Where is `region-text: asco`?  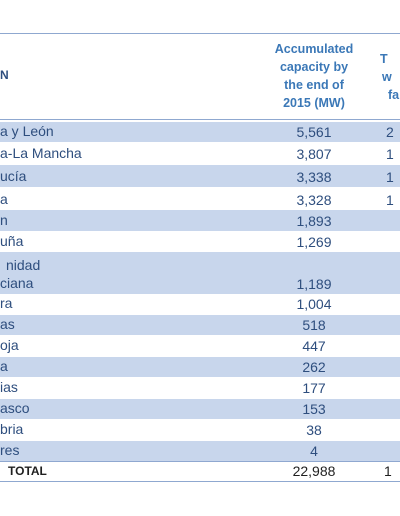
region-text: asco is located at coordinates (15, 408).